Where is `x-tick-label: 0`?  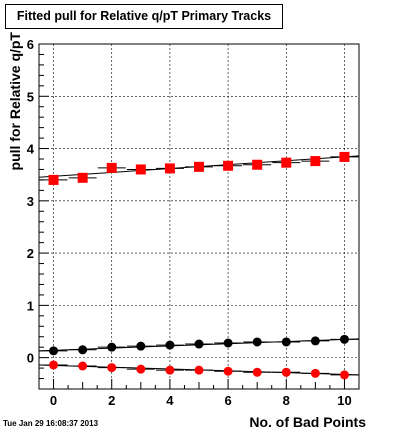
x-tick-label: 0 is located at coordinates (53, 400).